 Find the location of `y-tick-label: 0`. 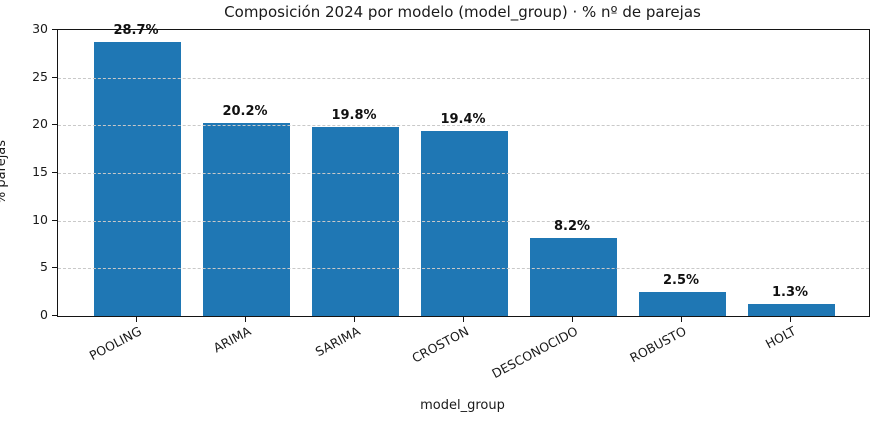

y-tick-label: 0 is located at coordinates (44, 314).